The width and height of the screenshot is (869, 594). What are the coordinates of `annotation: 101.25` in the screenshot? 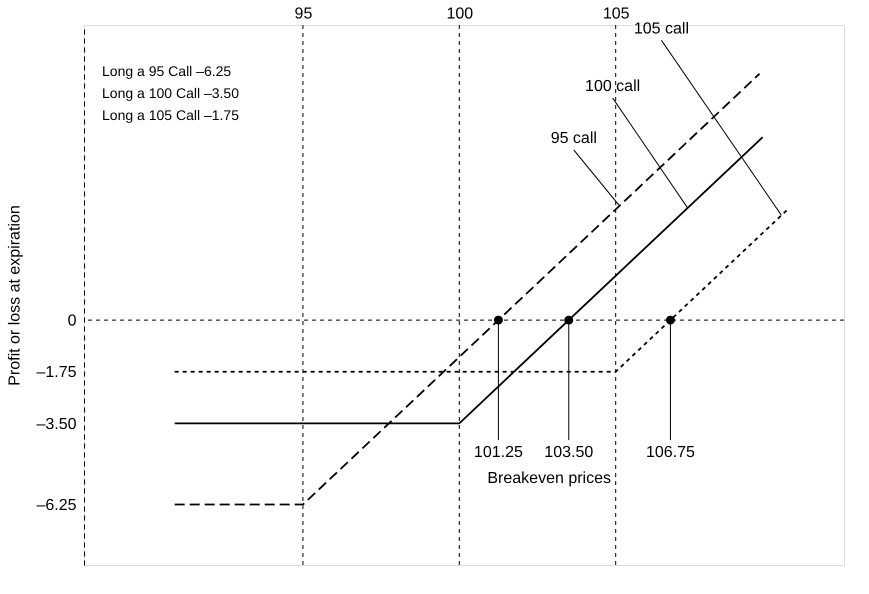 It's located at (498, 453).